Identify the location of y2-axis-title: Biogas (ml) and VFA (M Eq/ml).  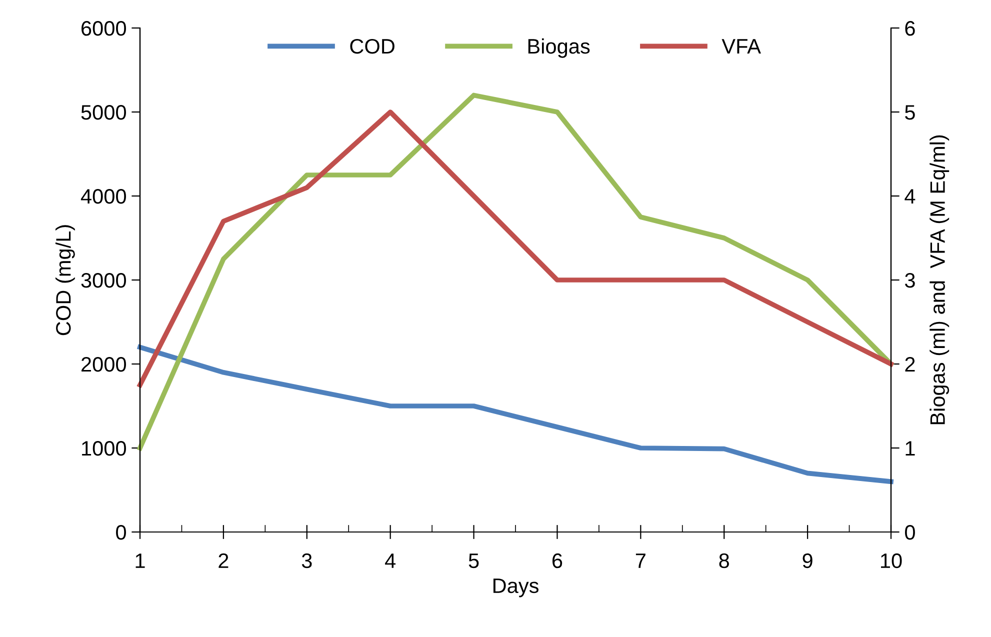
(940, 279).